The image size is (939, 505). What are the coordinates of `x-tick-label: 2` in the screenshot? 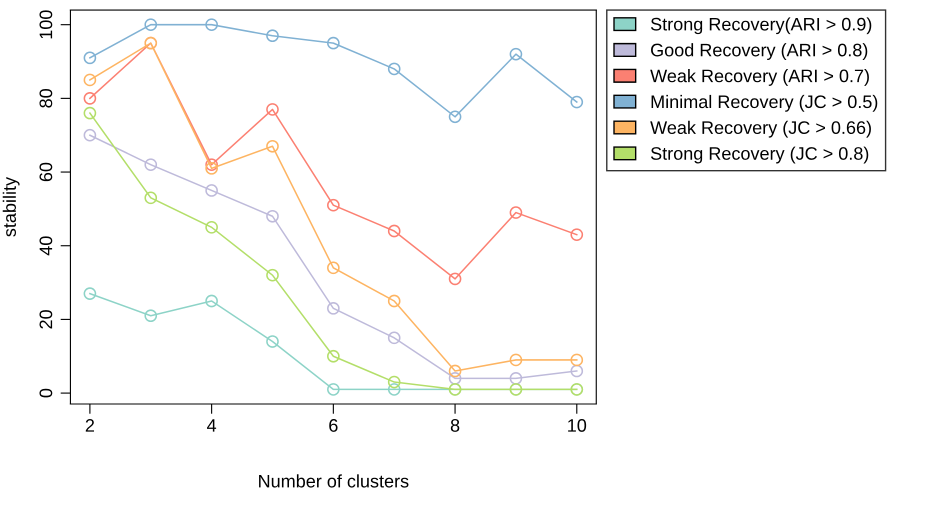 It's located at (90, 425).